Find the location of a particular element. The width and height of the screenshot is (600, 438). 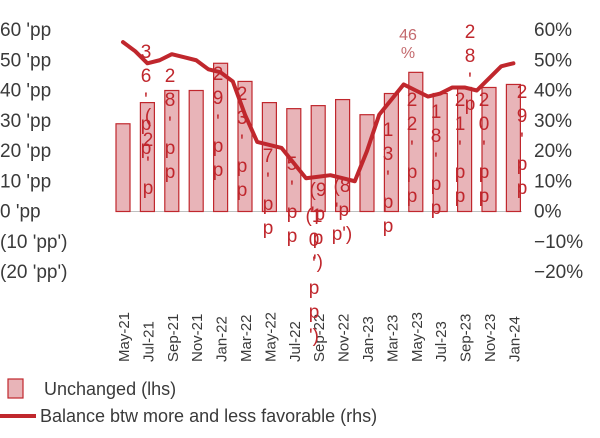

data-label: 2 8 ' p p is located at coordinates (170, 124).